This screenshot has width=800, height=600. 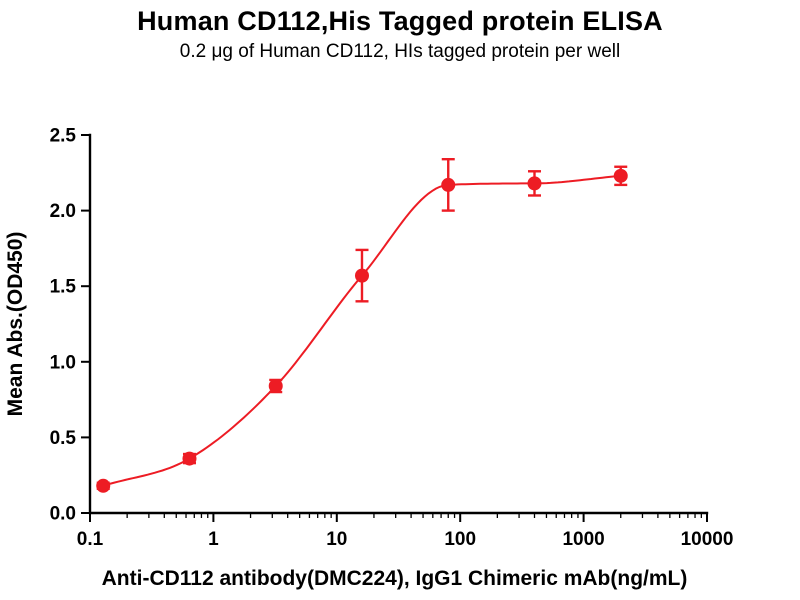 I want to click on y-tick-label: 0.5, so click(x=63, y=438).